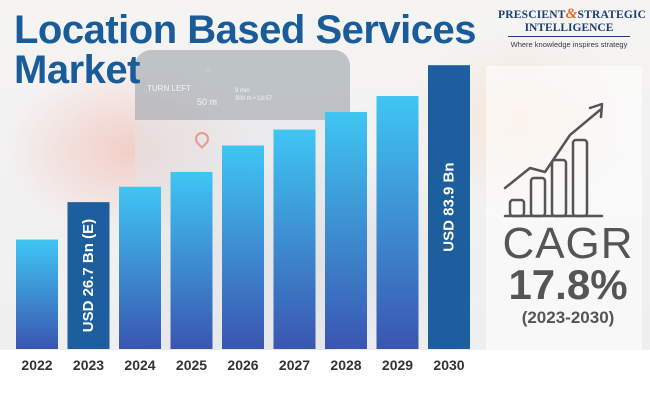 Image resolution: width=650 pixels, height=400 pixels. I want to click on bar-2029, so click(397, 222).